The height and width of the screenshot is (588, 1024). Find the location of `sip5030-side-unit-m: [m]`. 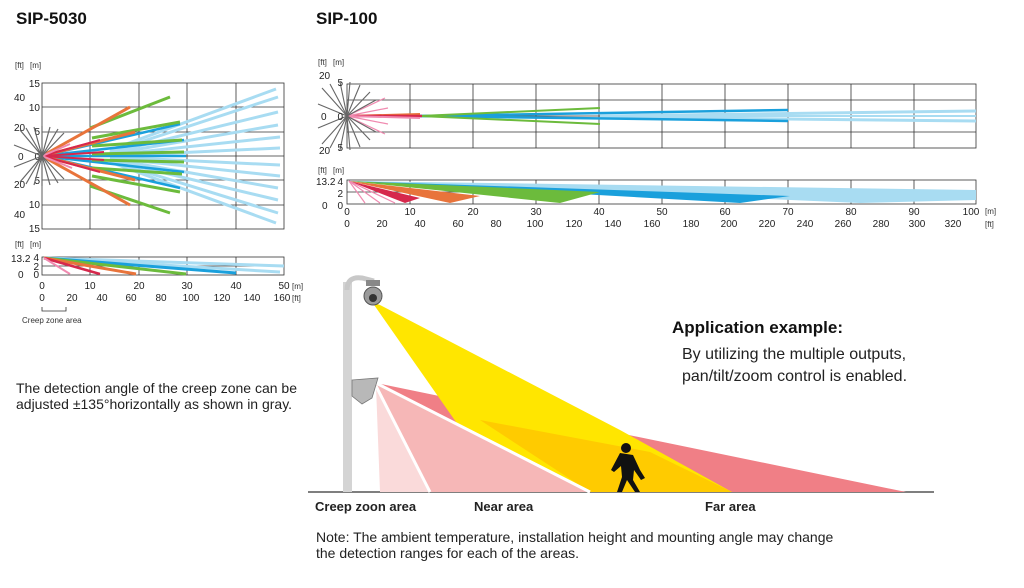

sip5030-side-unit-m: [m] is located at coordinates (35, 244).